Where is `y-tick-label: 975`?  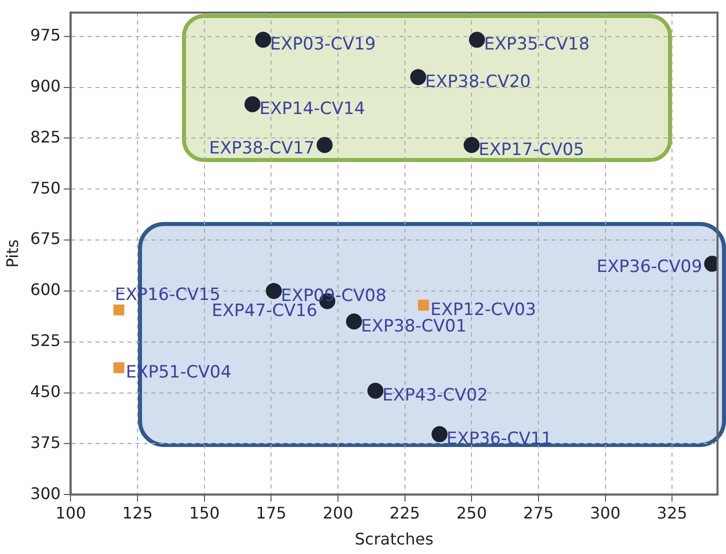
y-tick-label: 975 is located at coordinates (45, 35).